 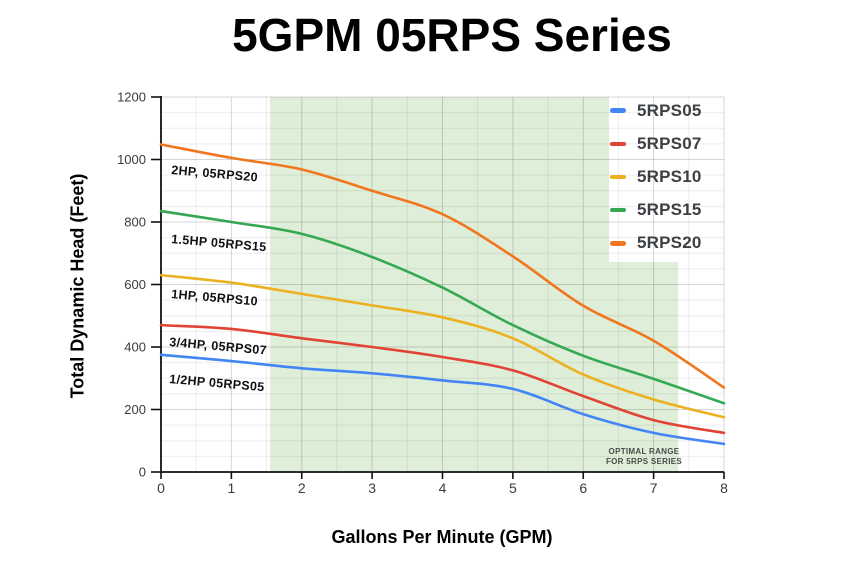 I want to click on series-line-5RPS07, so click(x=442, y=379).